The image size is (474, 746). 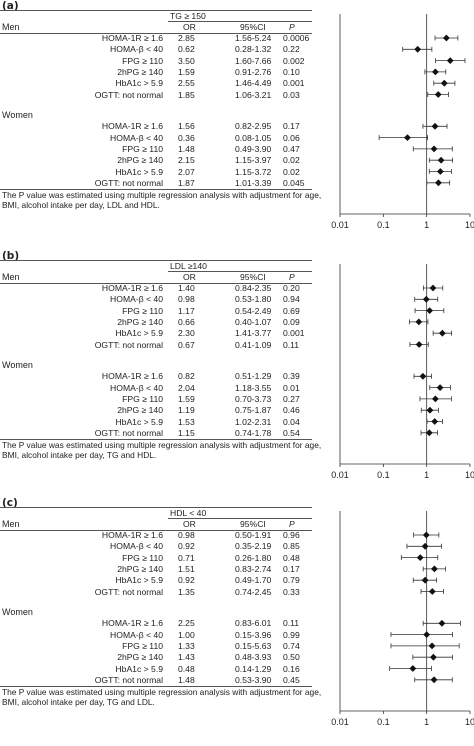 What do you see at coordinates (294, 60) in the screenshot?
I see `row-p-value: 0.002` at bounding box center [294, 60].